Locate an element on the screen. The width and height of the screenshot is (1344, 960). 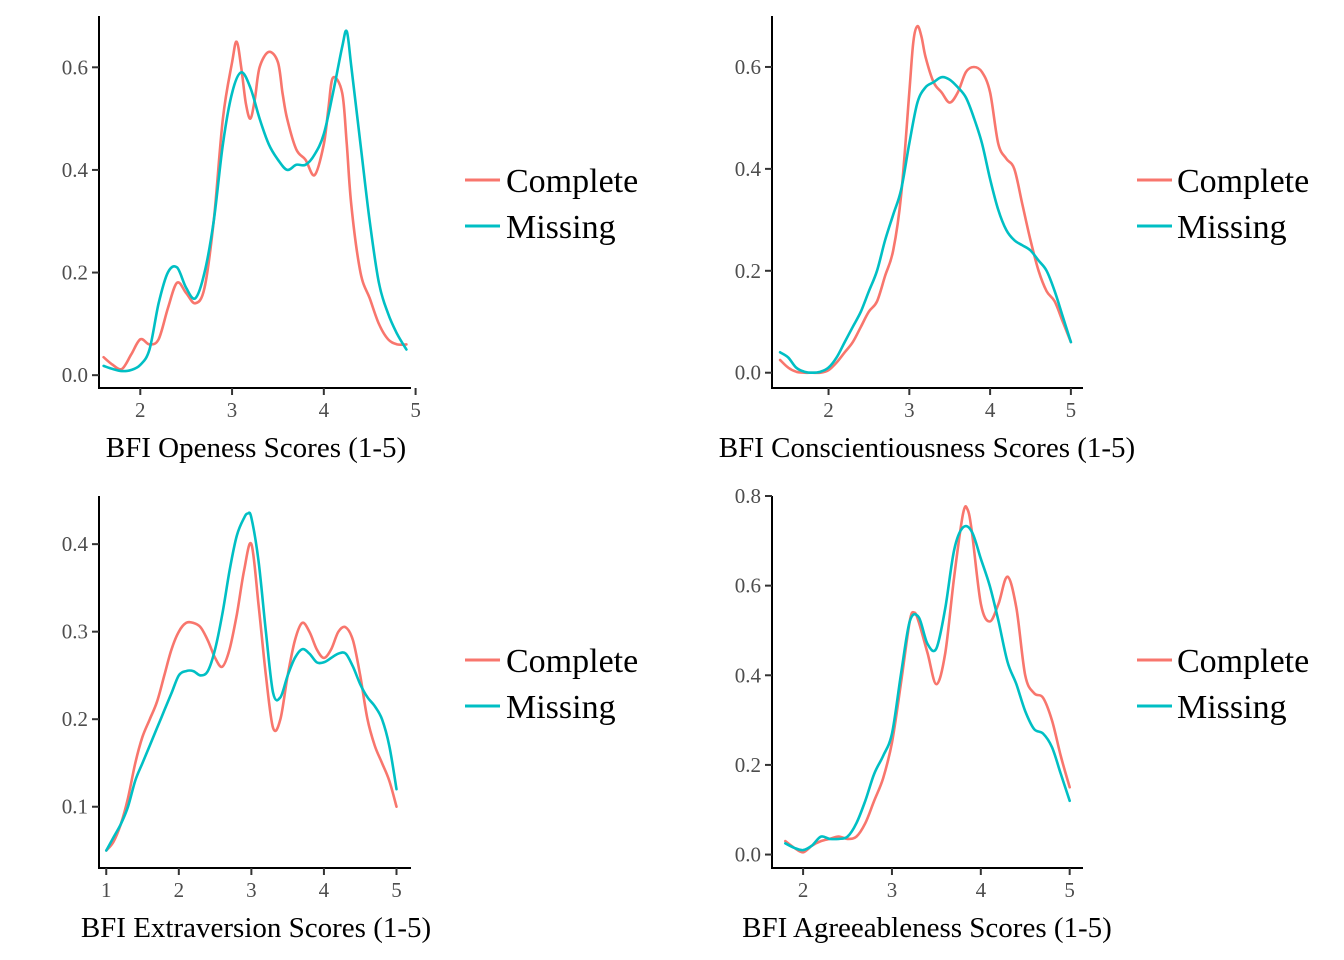
agreeableness-legend: Complete Missing is located at coordinates (1223, 684).